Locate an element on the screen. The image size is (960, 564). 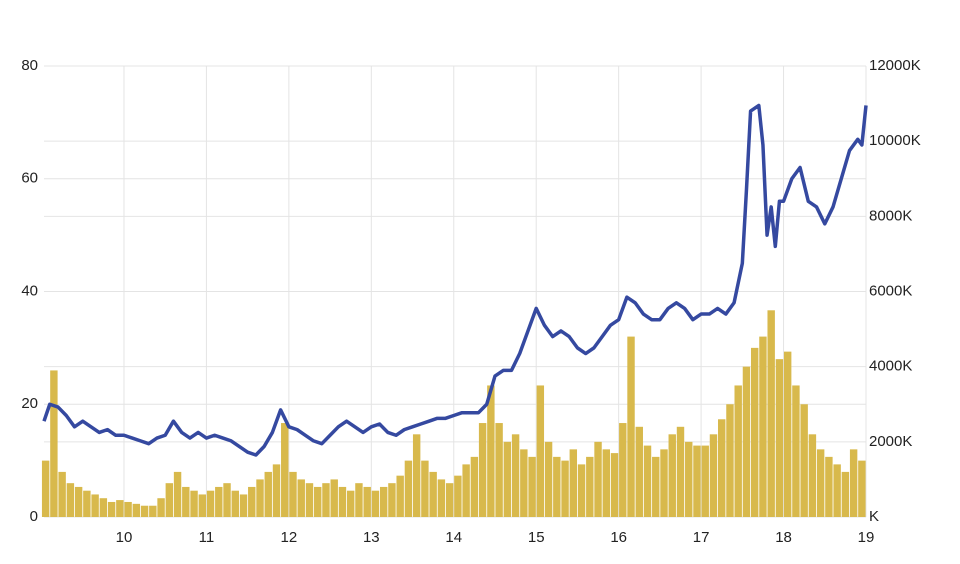
x-tick-label: 18 is located at coordinates (783, 537).